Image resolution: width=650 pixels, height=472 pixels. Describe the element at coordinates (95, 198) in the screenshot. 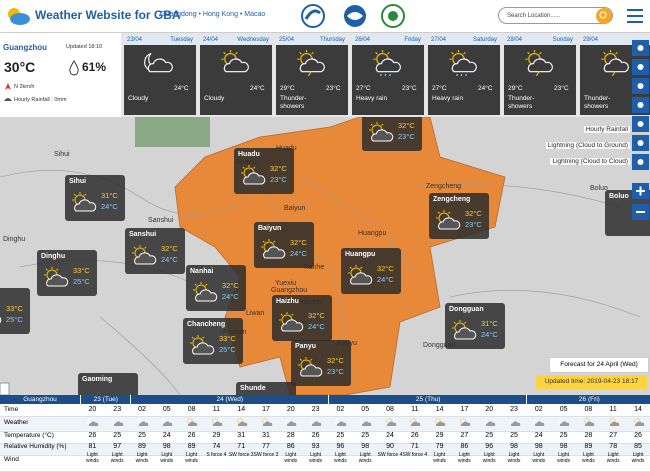

I see `station-box: Sihui 31°C 24°C` at that location.